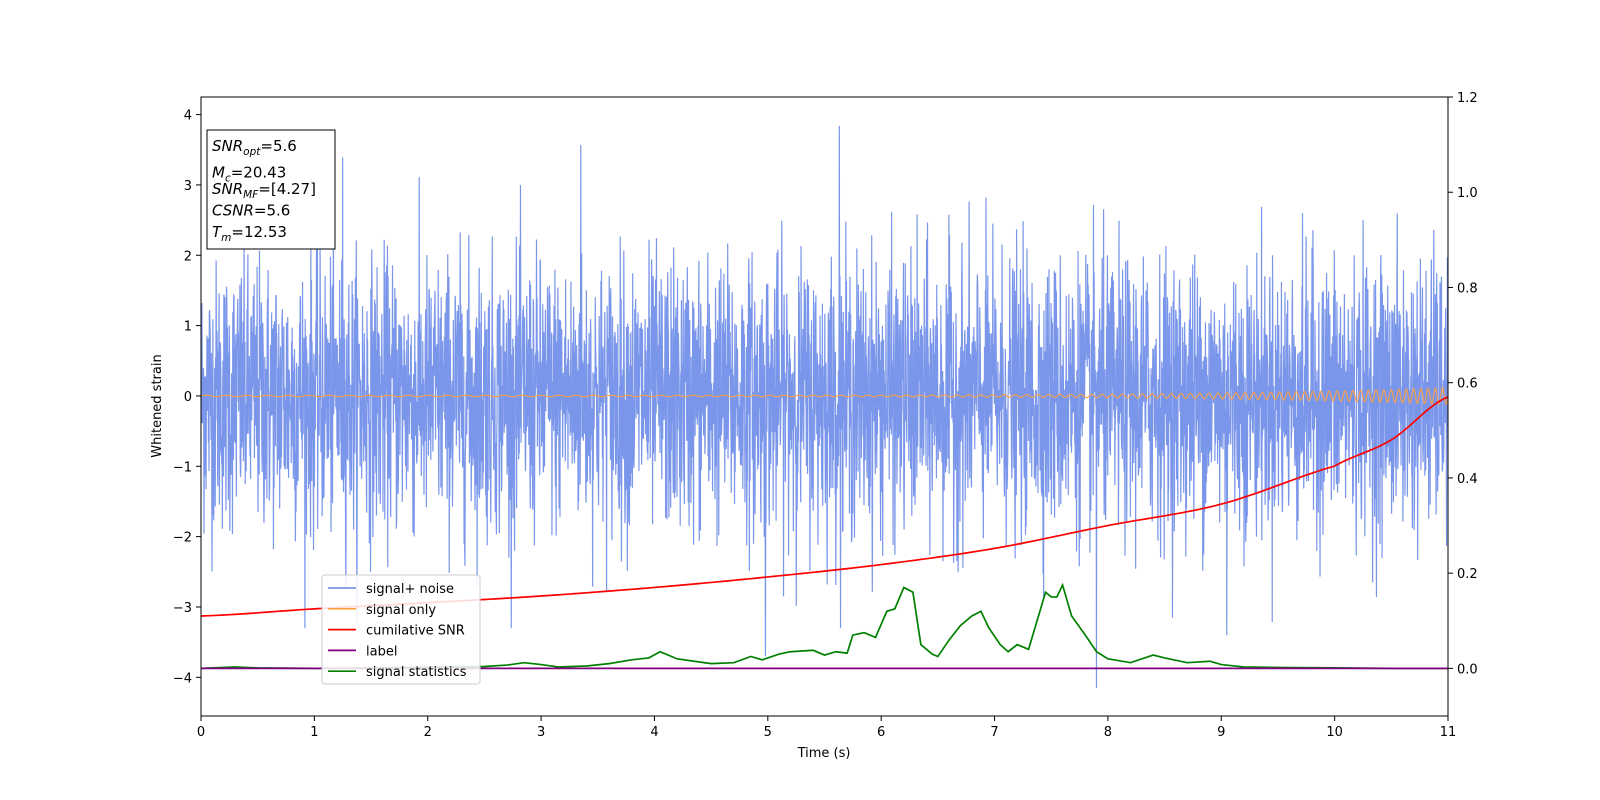 Image resolution: width=1600 pixels, height=800 pixels. I want to click on y-left-tick-label: −2, so click(182, 538).